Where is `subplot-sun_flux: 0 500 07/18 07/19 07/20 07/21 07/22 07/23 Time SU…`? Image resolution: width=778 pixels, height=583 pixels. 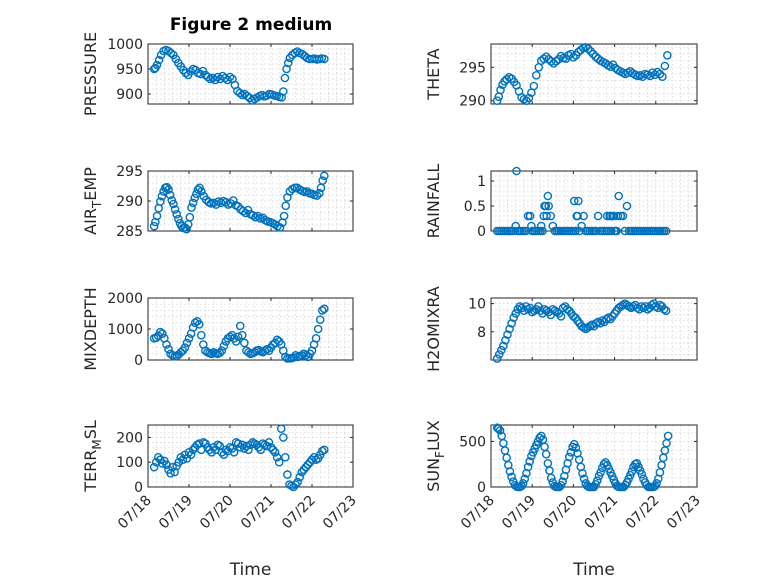 subplot-sun_flux: 0 500 07/18 07/19 07/20 07/21 07/22 07/23 Time SU… is located at coordinates (564, 500).